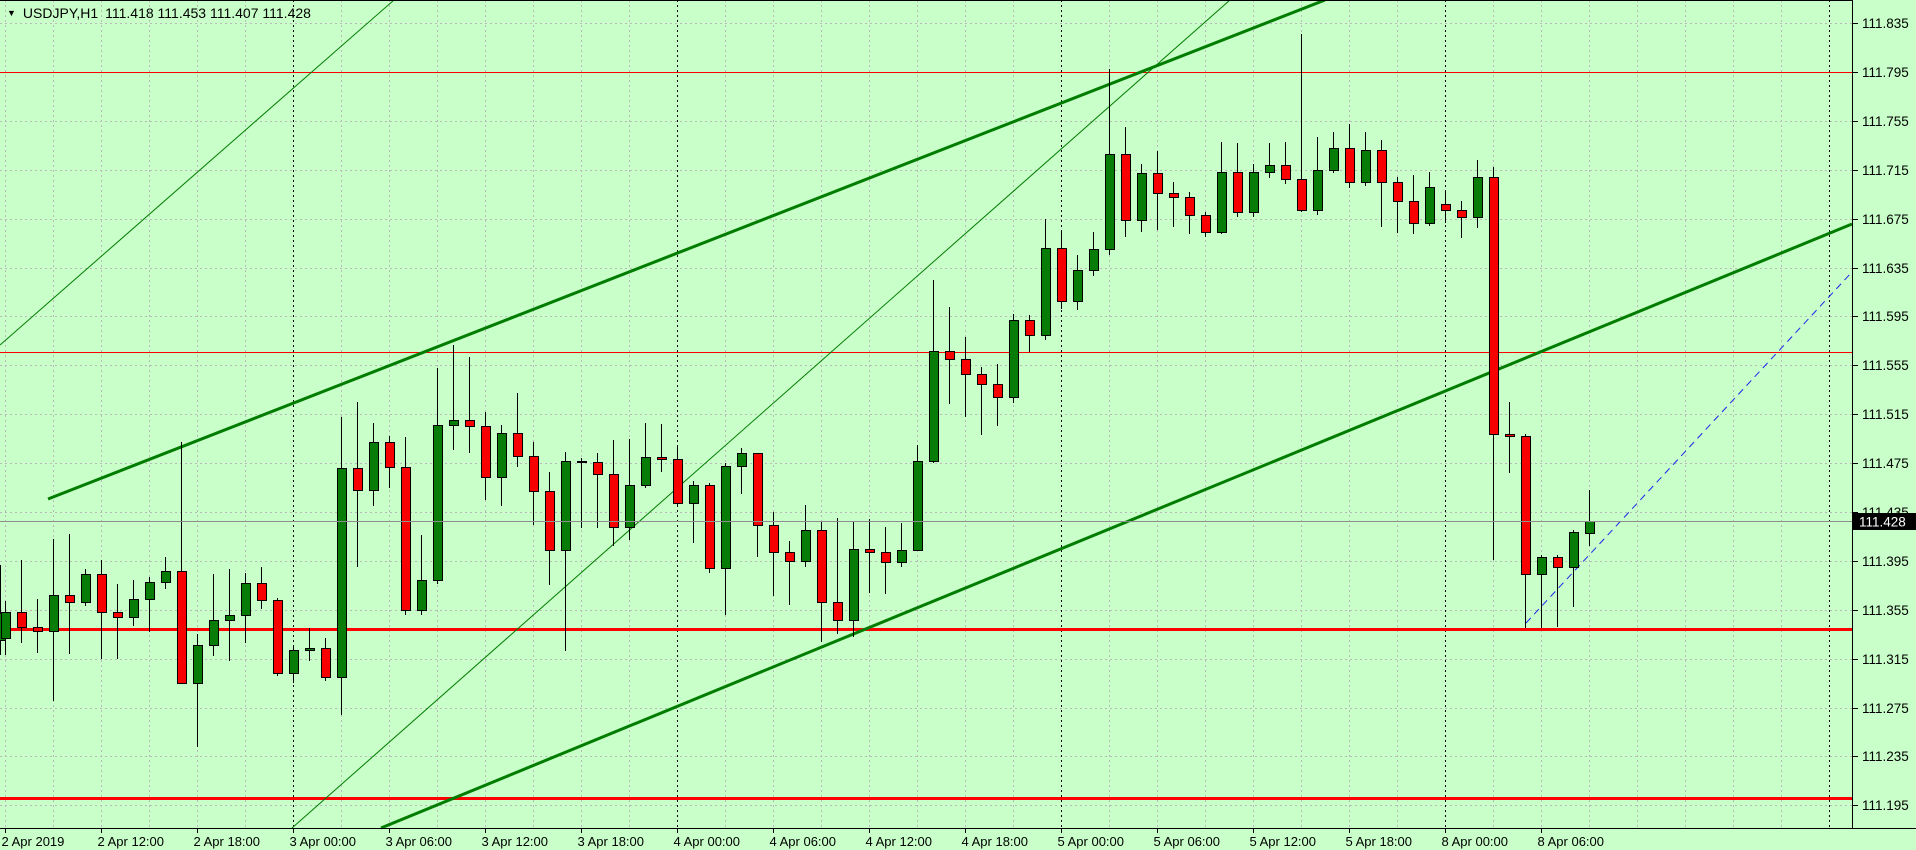  Describe the element at coordinates (1885, 365) in the screenshot. I see `price-axis-label: 111.555` at that location.